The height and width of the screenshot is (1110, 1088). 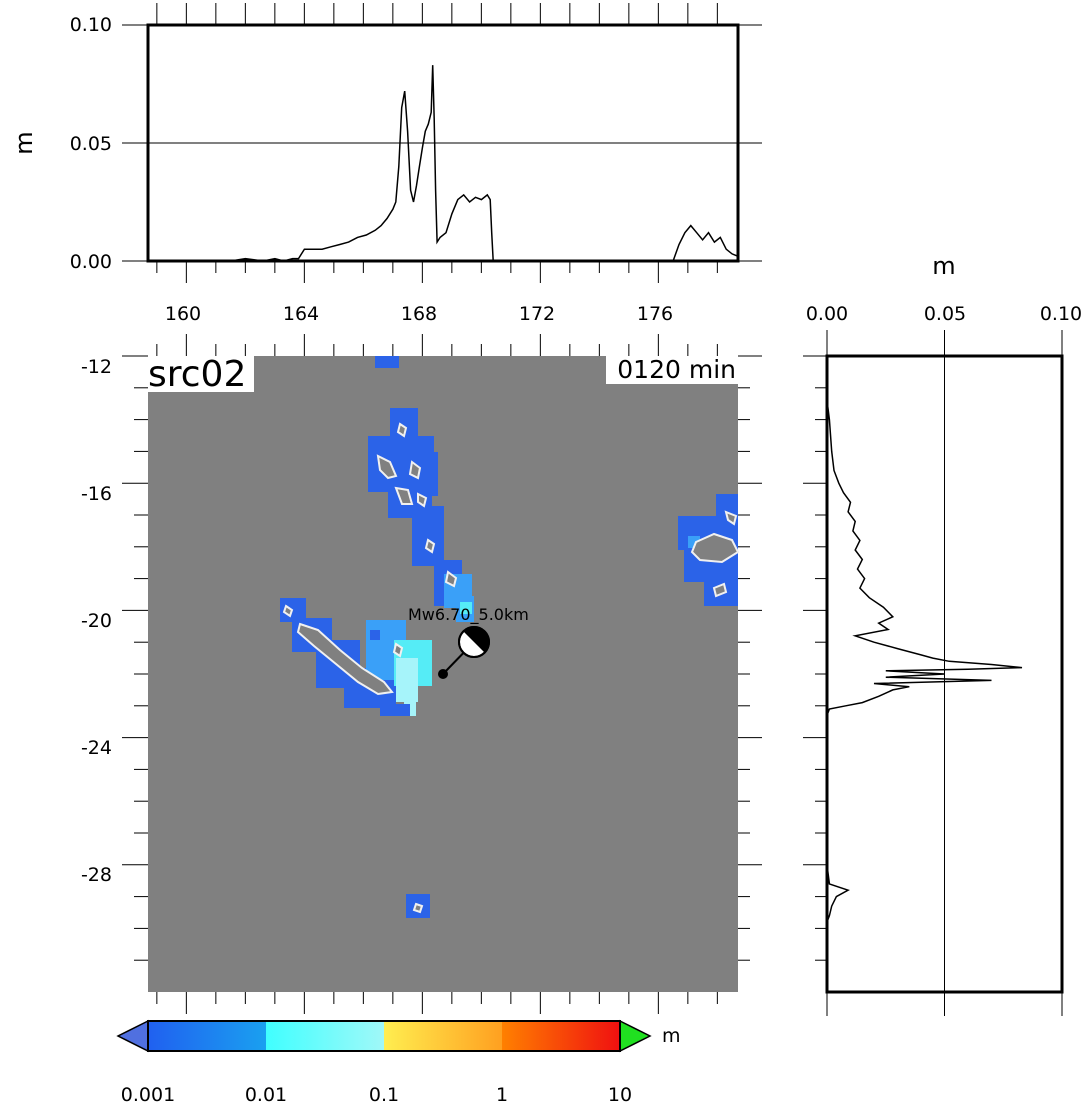 What do you see at coordinates (443, 163) in the screenshot?
I see `top-profile-series` at bounding box center [443, 163].